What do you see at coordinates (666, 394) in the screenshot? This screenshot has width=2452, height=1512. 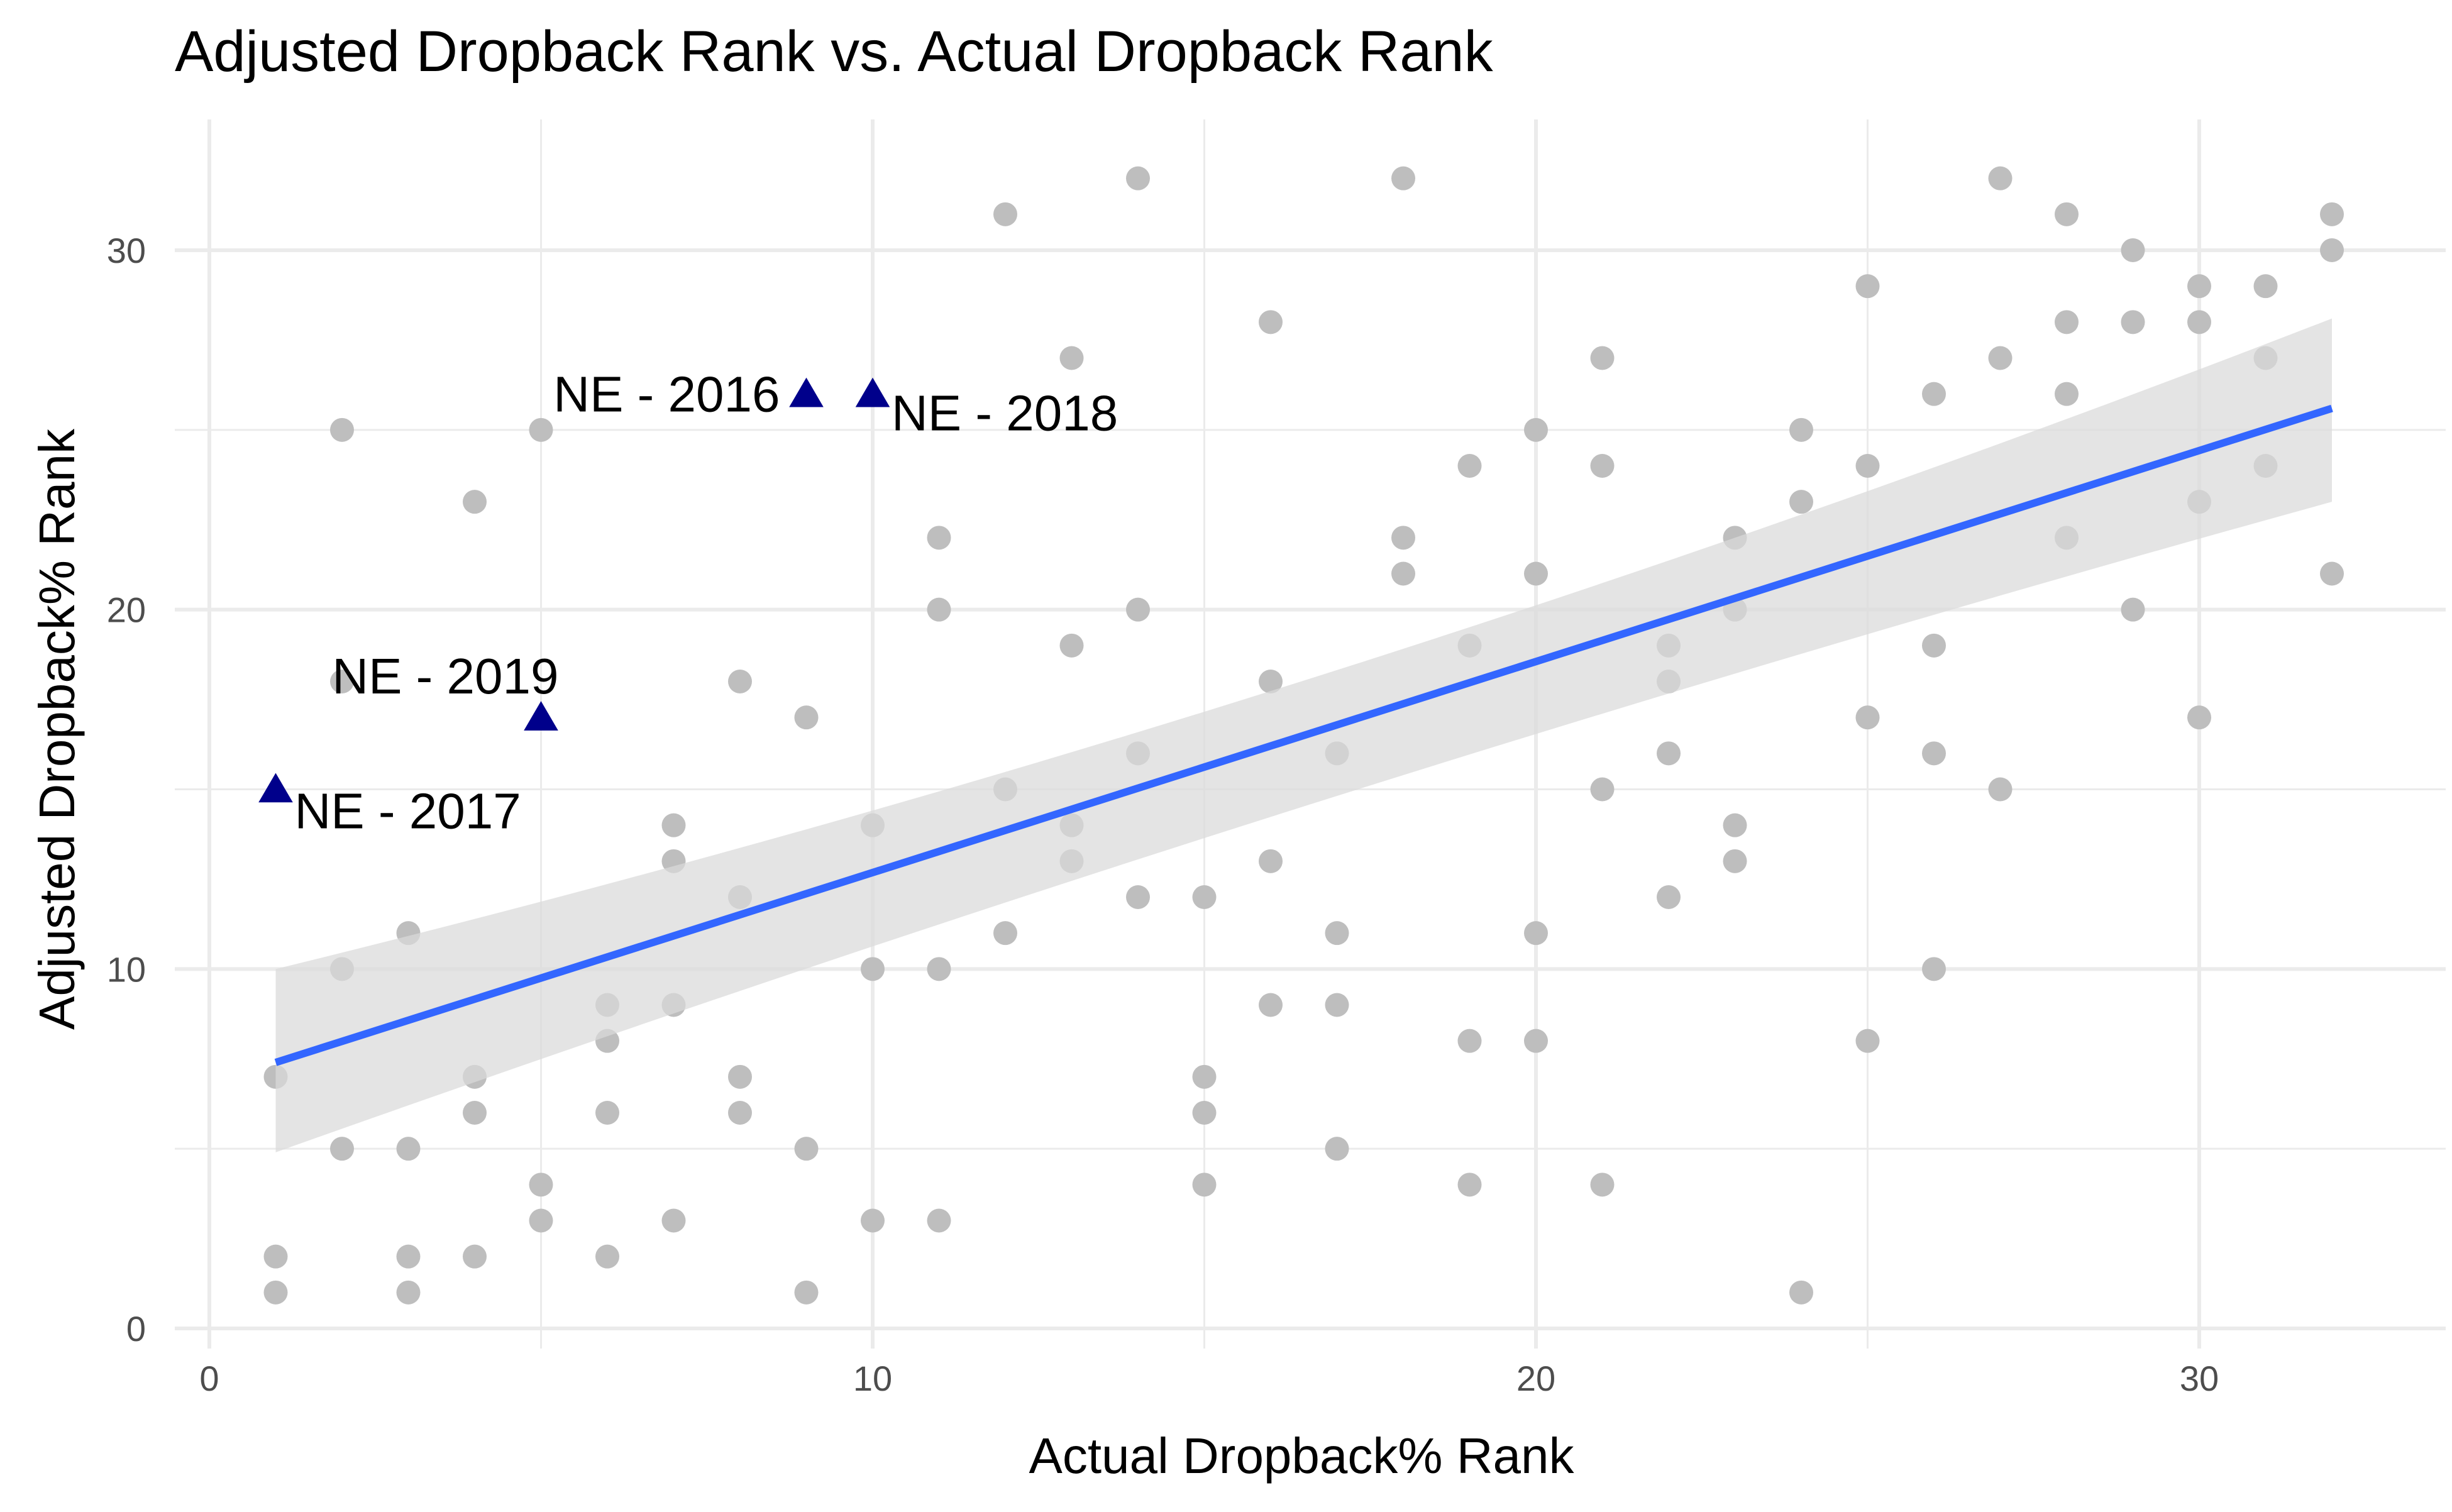 I see `point-label: NE - 2016` at bounding box center [666, 394].